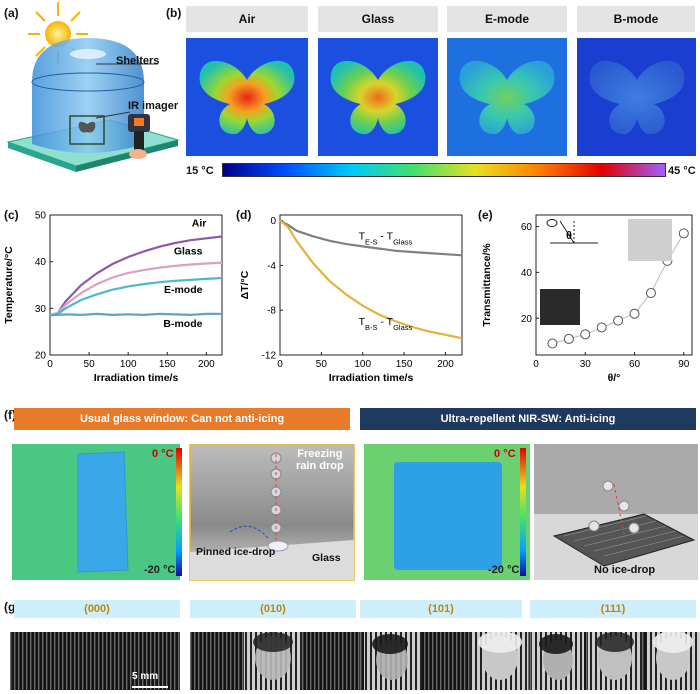 The height and width of the screenshot is (694, 700). Describe the element at coordinates (447, 512) in the screenshot. I see `f-thermal-nir-sw` at that location.